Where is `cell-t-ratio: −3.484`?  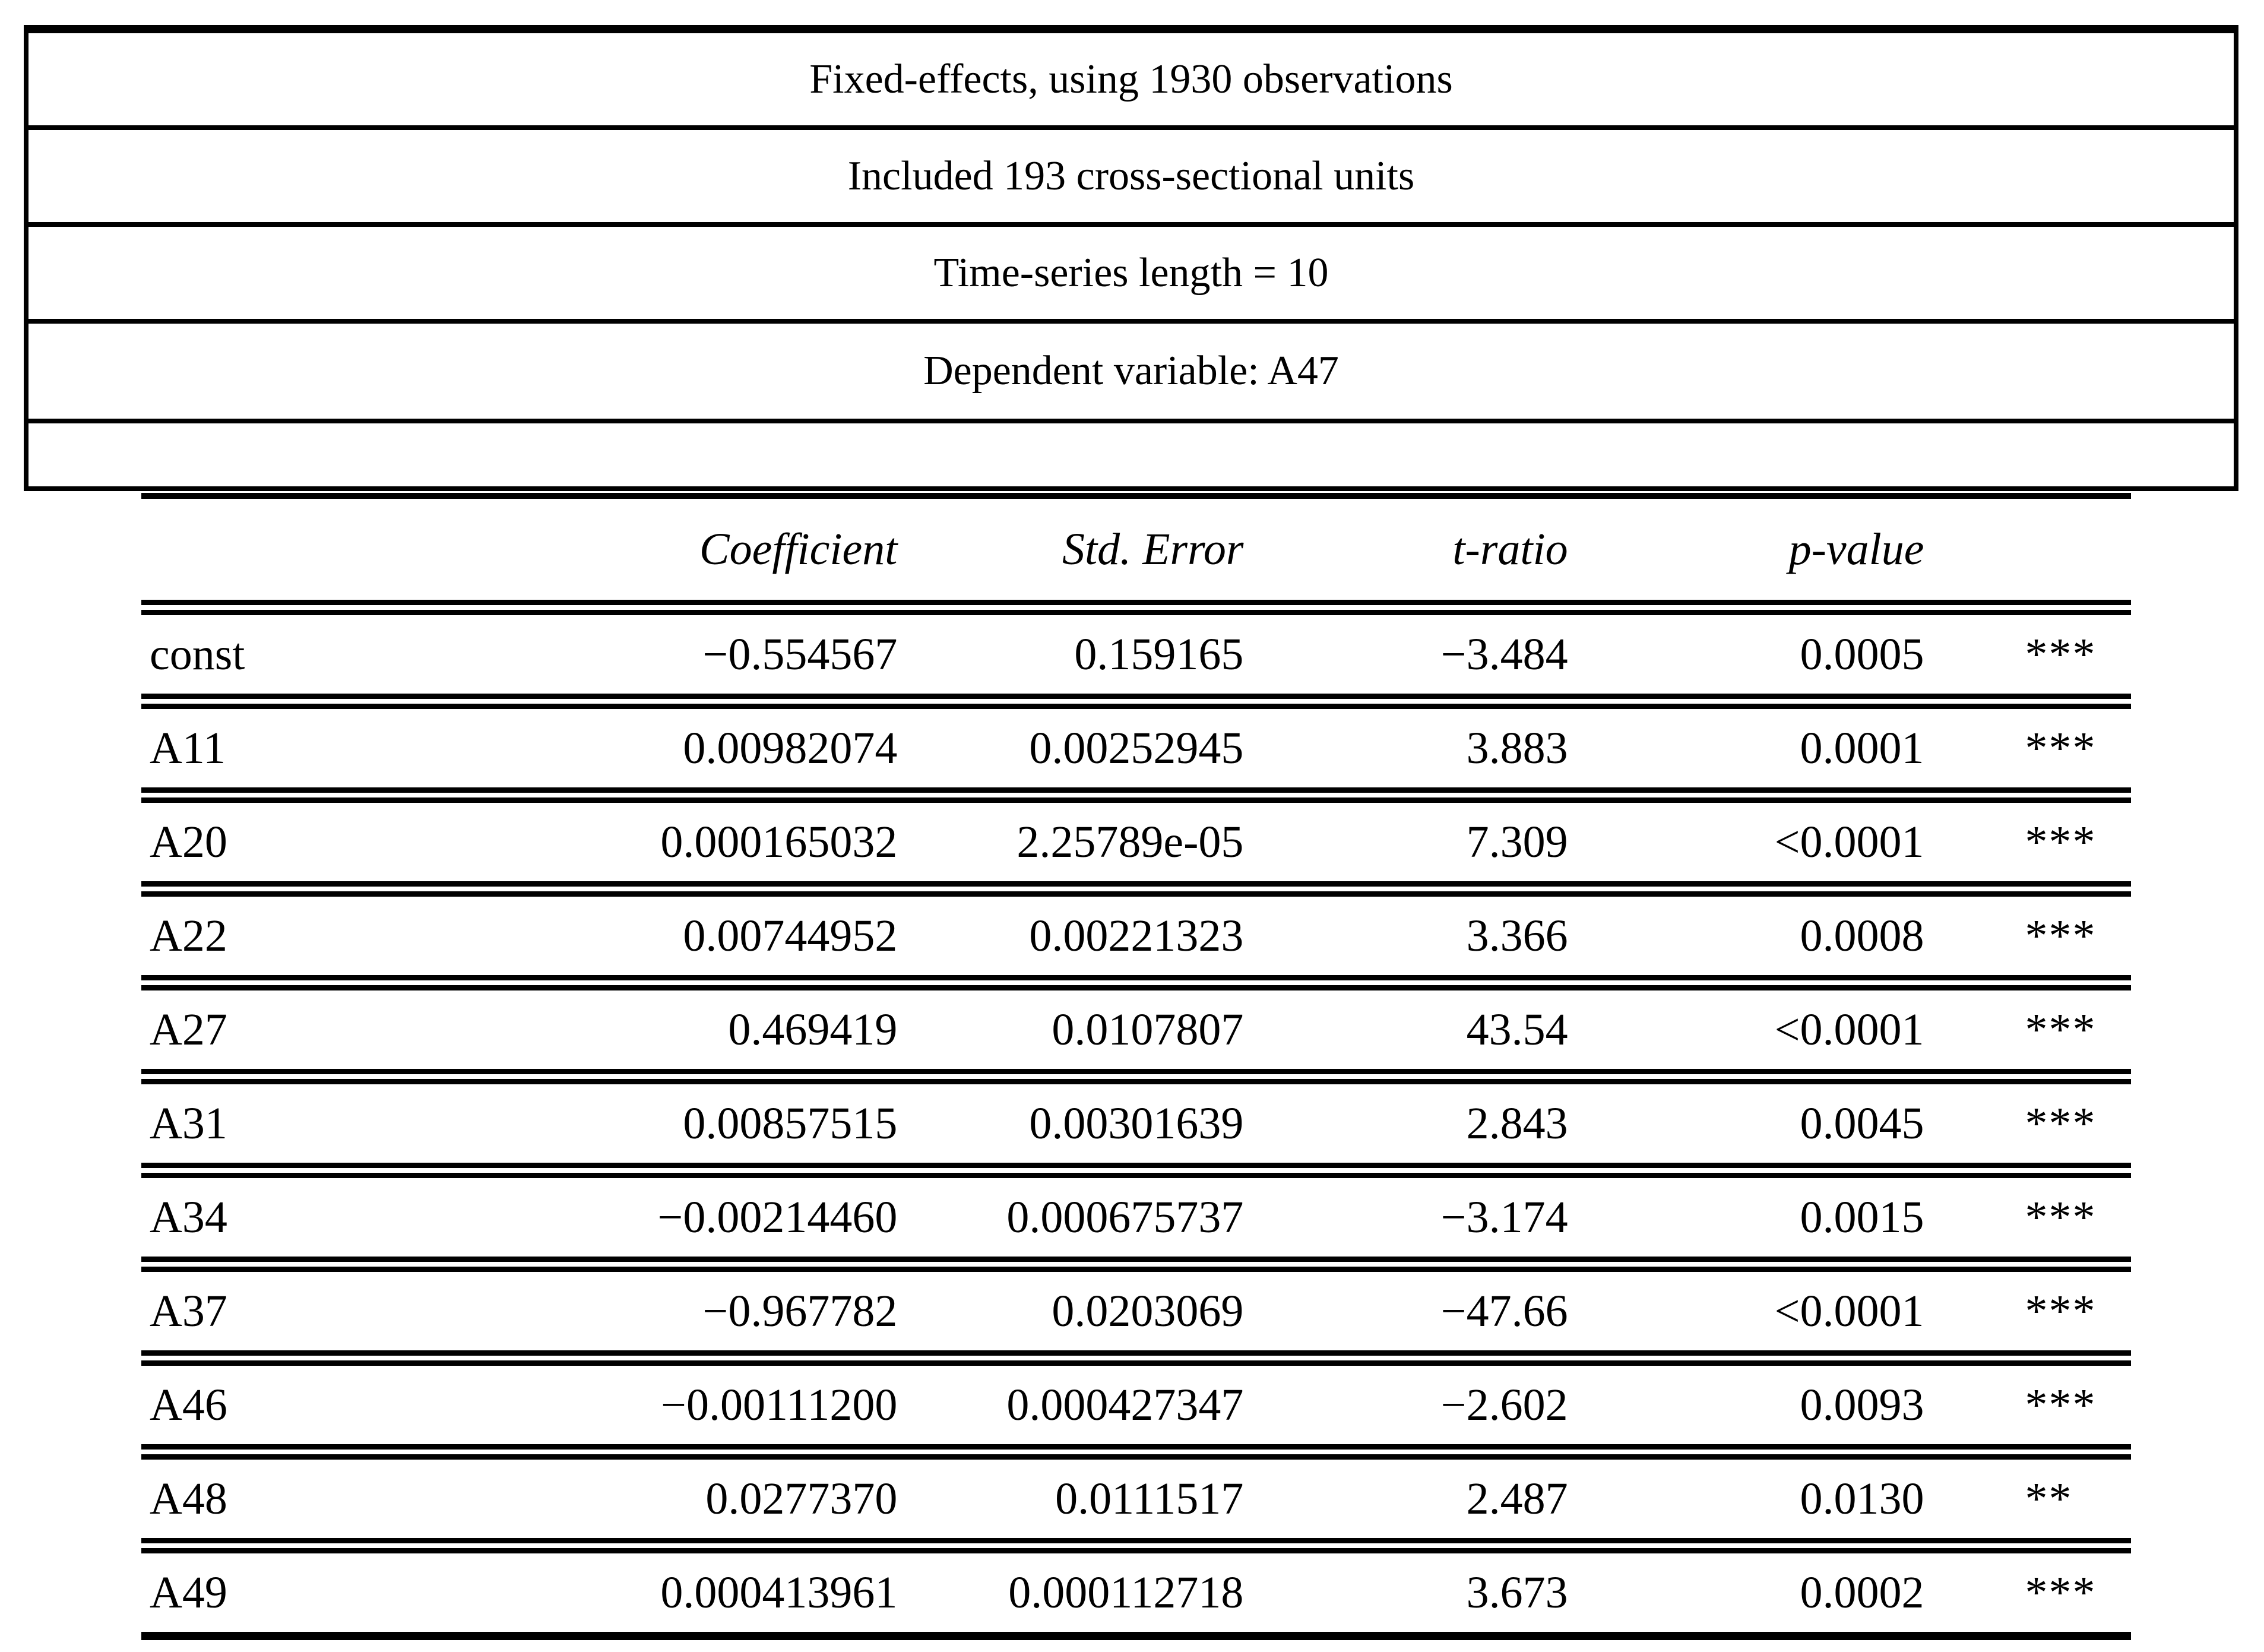
cell-t-ratio: −3.484 is located at coordinates (1405, 658).